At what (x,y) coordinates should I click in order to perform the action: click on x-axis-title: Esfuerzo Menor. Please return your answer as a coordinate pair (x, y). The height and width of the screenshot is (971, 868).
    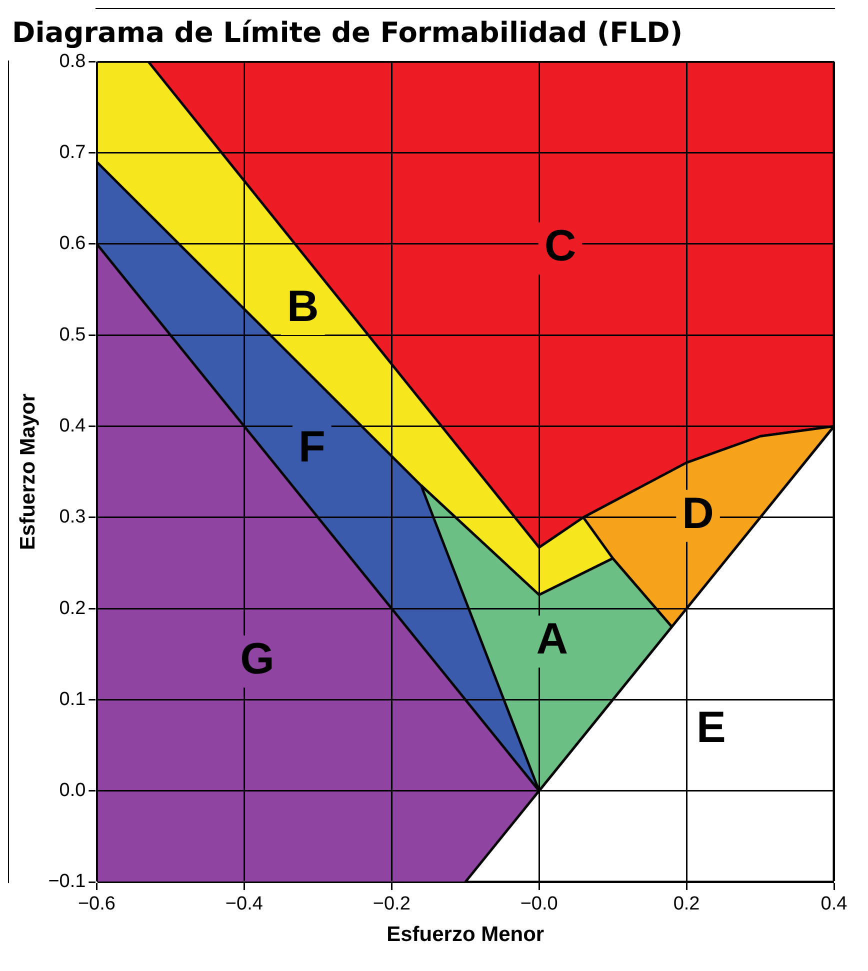
    Looking at the image, I should click on (465, 934).